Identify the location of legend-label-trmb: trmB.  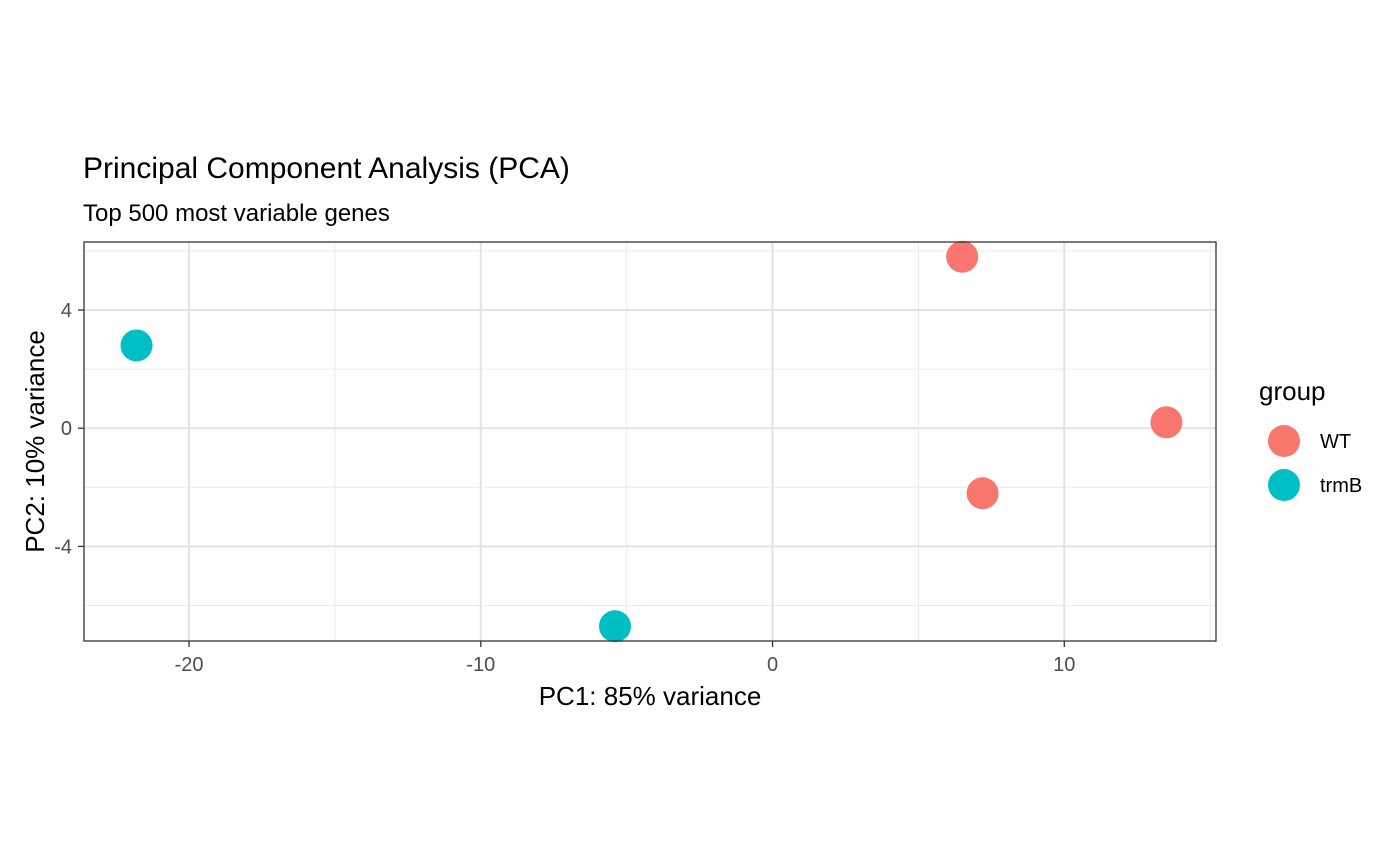
(1341, 486).